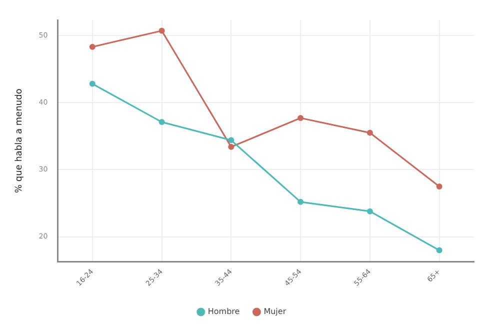 Image resolution: width=488 pixels, height=330 pixels. Describe the element at coordinates (224, 311) in the screenshot. I see `legend-label: Hombre` at that location.